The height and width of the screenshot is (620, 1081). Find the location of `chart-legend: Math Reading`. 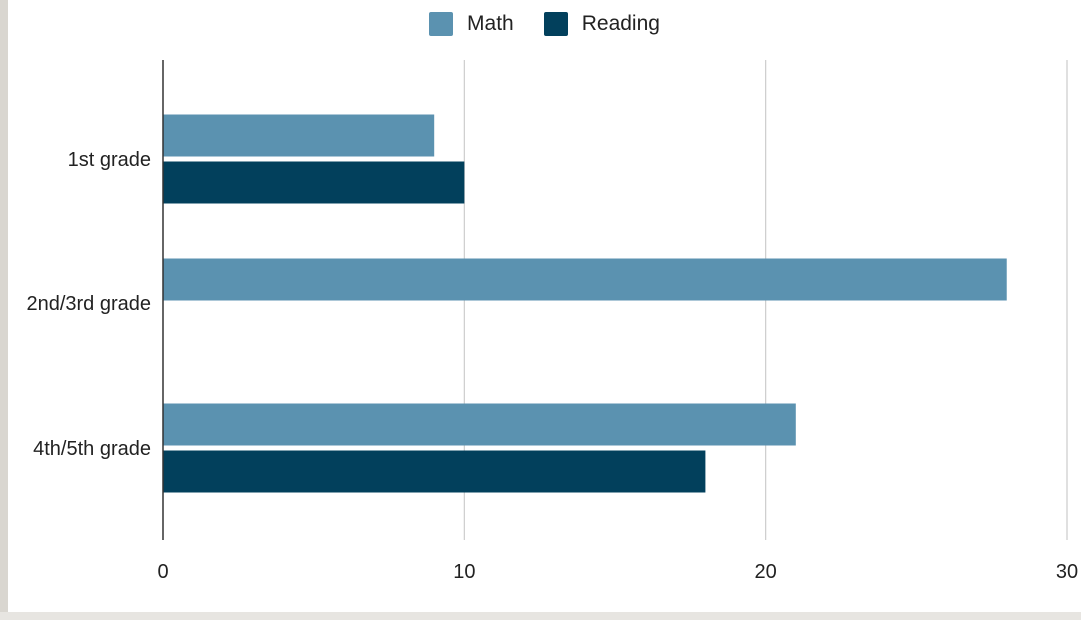

chart-legend: Math Reading is located at coordinates (544, 24).